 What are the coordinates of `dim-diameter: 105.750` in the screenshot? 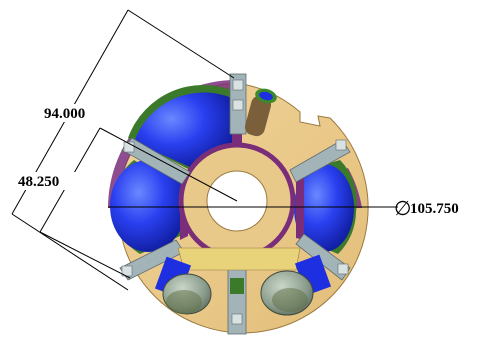 It's located at (434, 209).